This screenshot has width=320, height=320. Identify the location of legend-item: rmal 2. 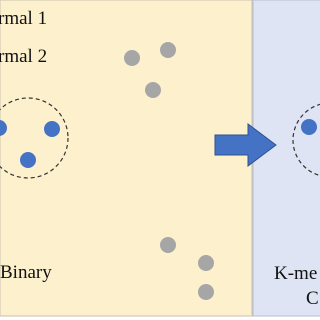
(23, 56).